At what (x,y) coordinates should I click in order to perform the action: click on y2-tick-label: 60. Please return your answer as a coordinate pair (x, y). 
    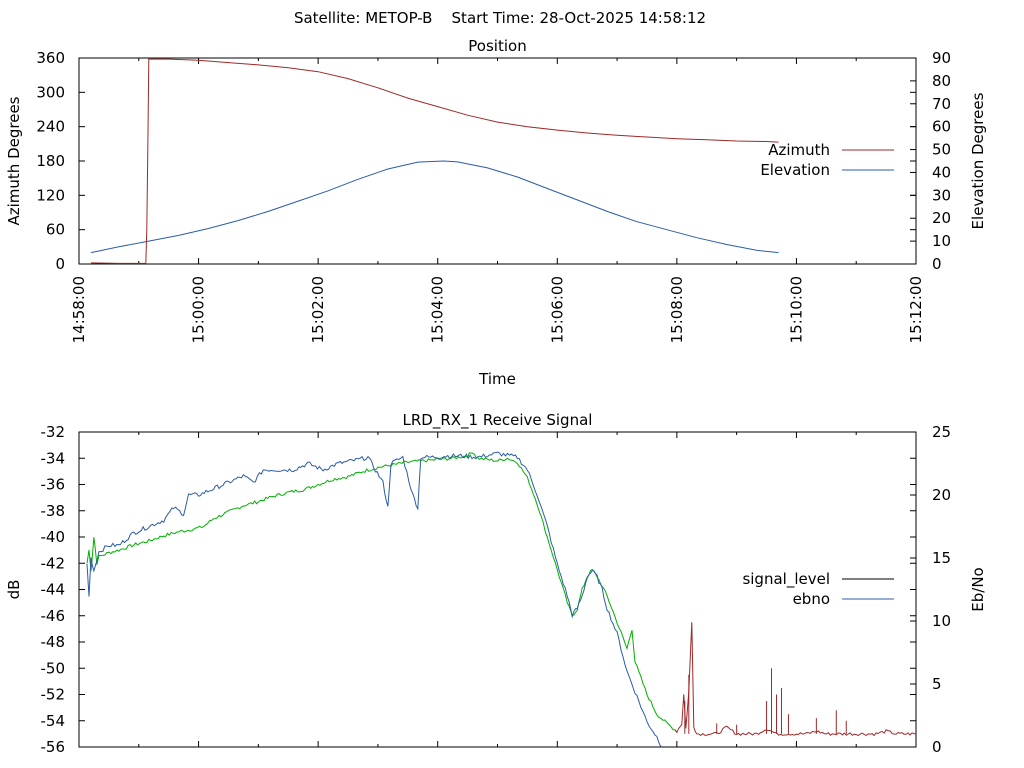
    Looking at the image, I should click on (941, 127).